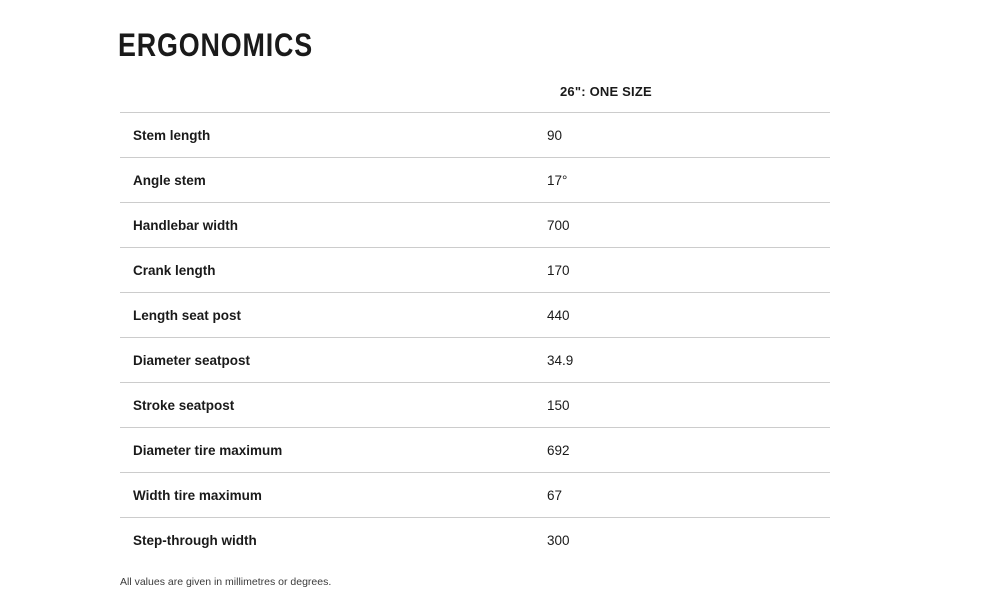  What do you see at coordinates (172, 135) in the screenshot?
I see `spec-label: Stem length` at bounding box center [172, 135].